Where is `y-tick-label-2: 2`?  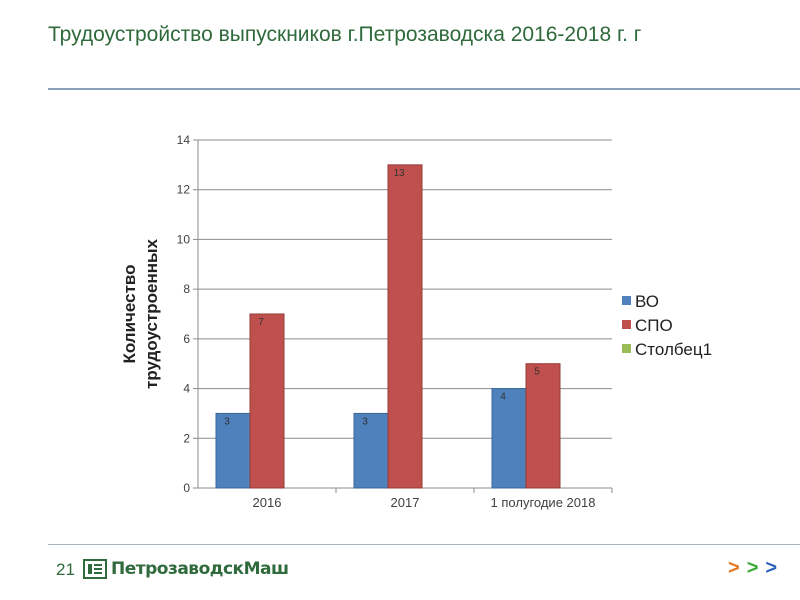 y-tick-label-2: 2 is located at coordinates (186, 438).